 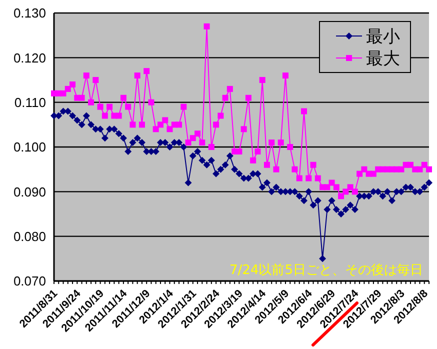 What do you see at coordinates (29, 192) in the screenshot?
I see `y-tick-label: 0.090` at bounding box center [29, 192].